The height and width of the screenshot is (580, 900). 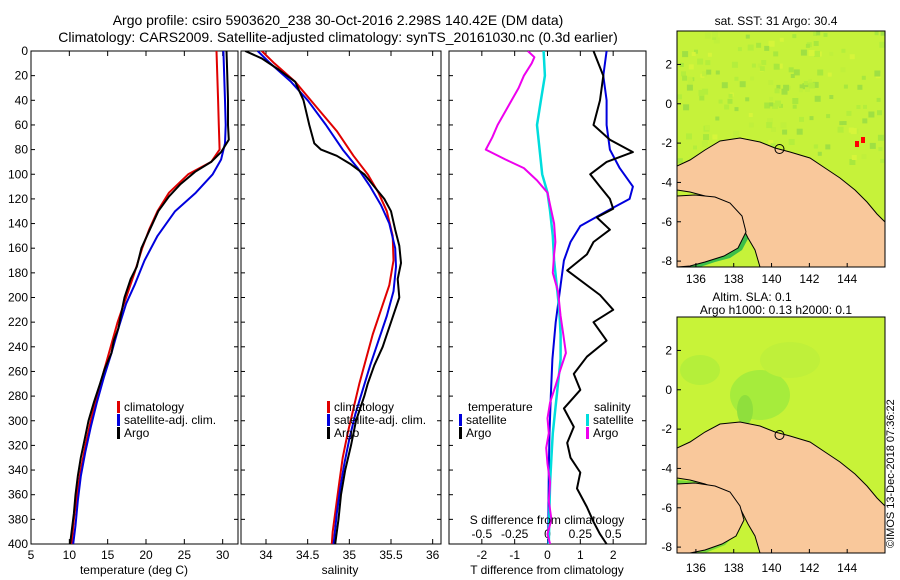 I want to click on y-tick-label: 220, so click(x=18, y=322).